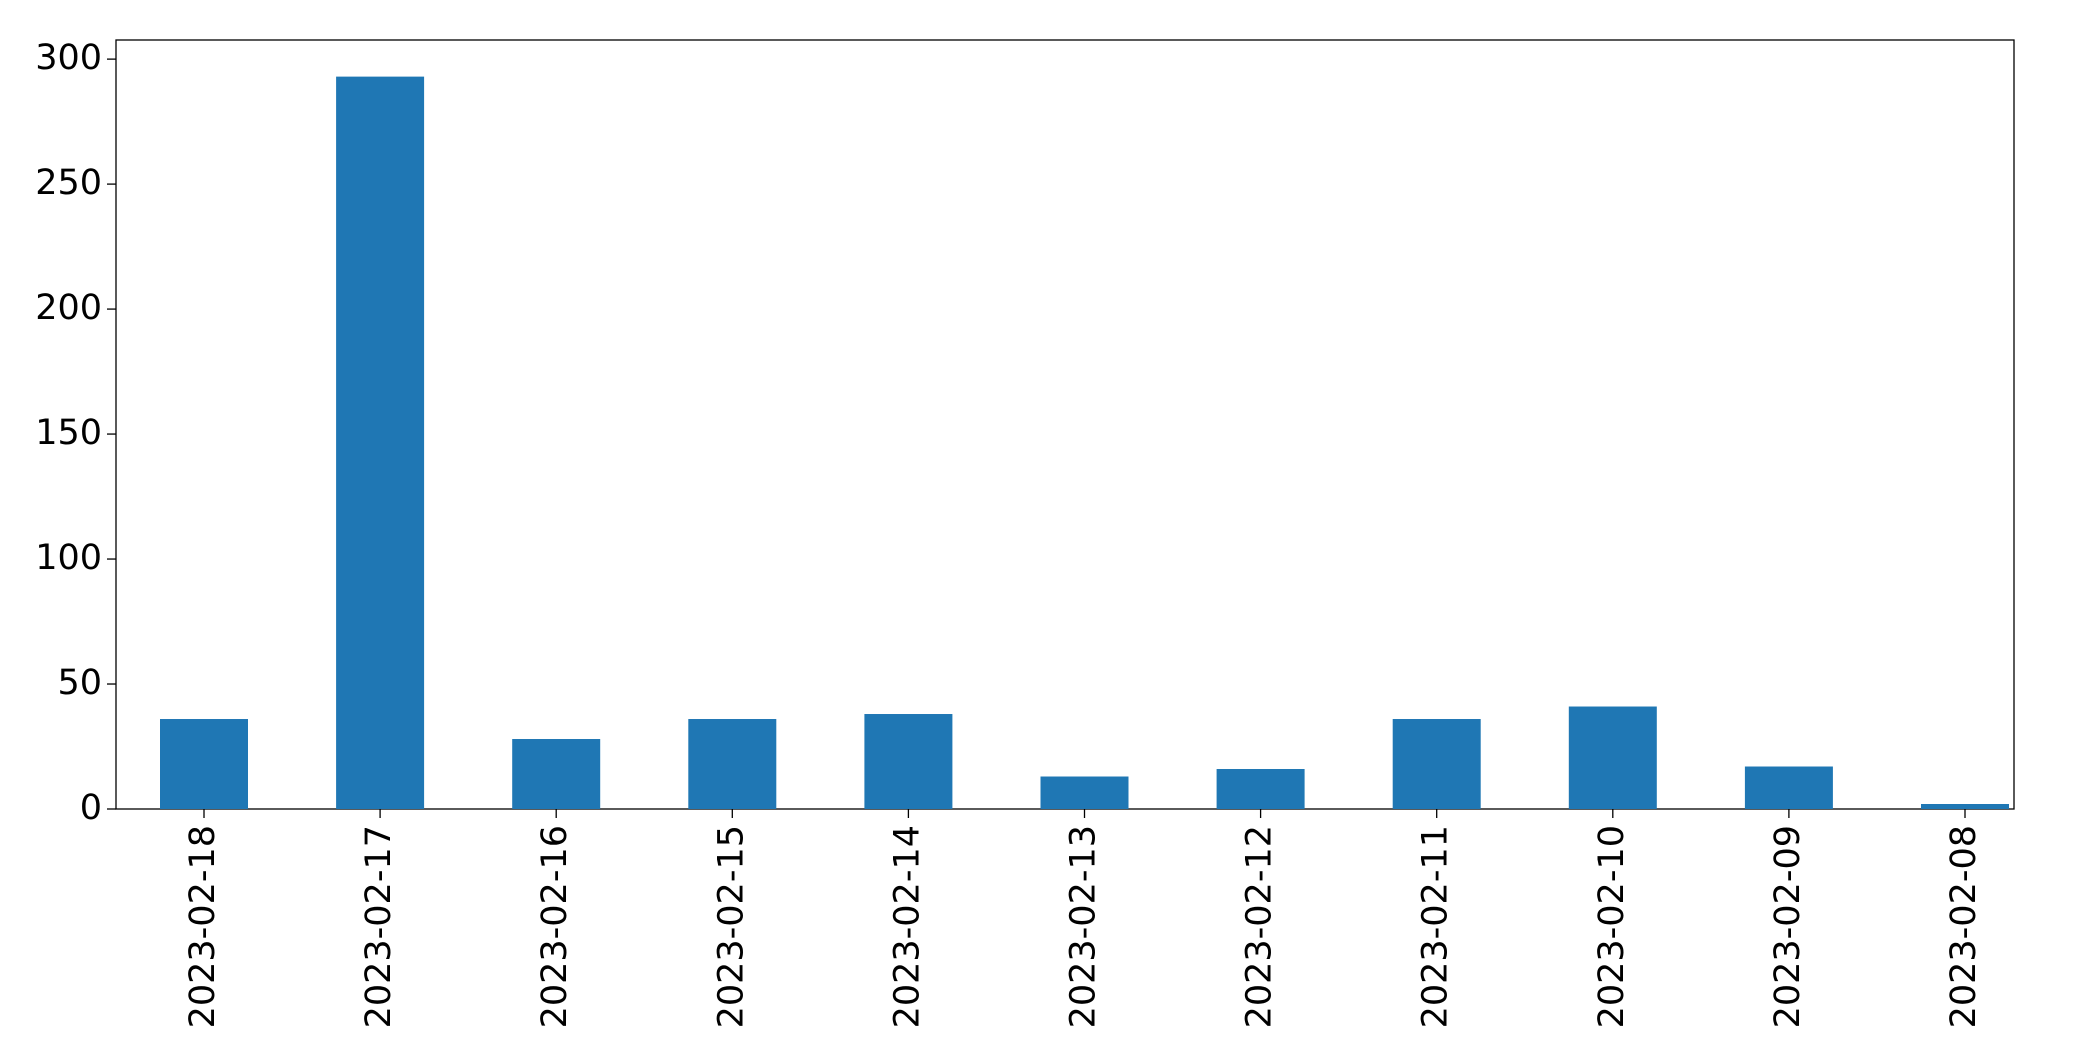 Image resolution: width=2093 pixels, height=1061 pixels. What do you see at coordinates (91, 808) in the screenshot?
I see `y-tick-label: 0` at bounding box center [91, 808].